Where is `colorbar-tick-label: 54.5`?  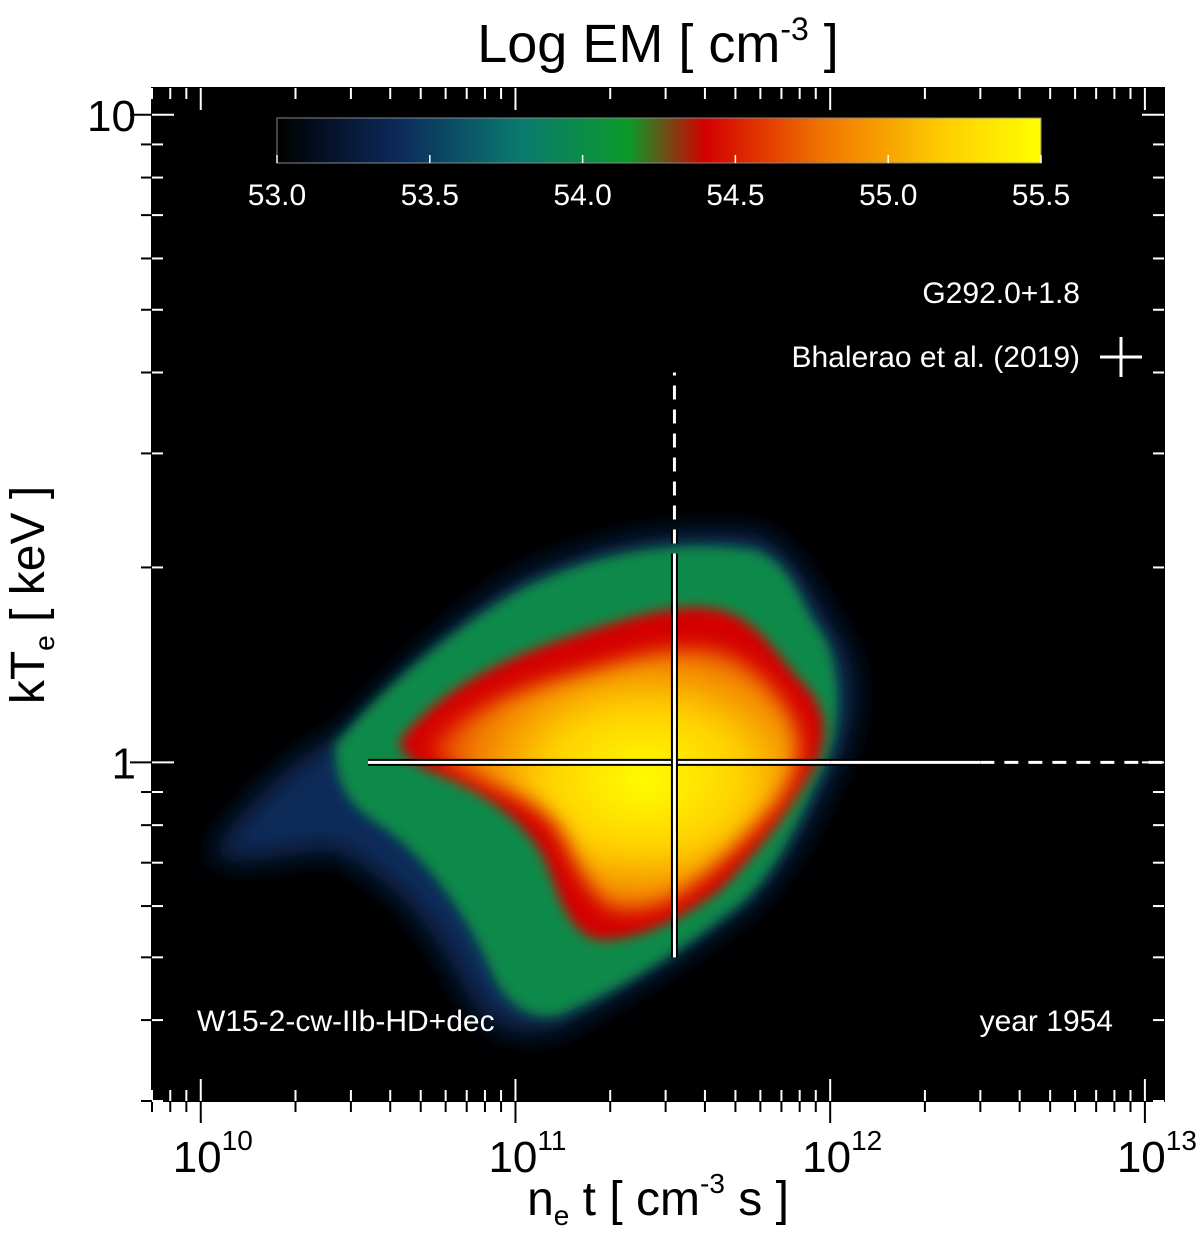 colorbar-tick-label: 54.5 is located at coordinates (735, 195).